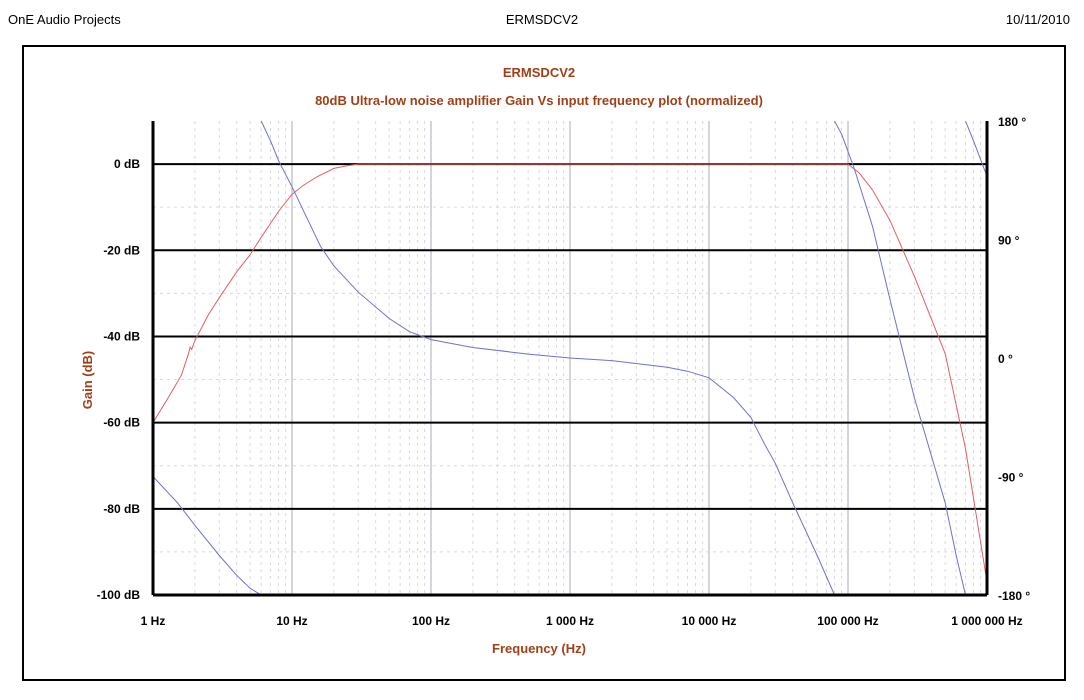 This screenshot has width=1084, height=700. Describe the element at coordinates (570, 621) in the screenshot. I see `x-tick-label: 1 000 Hz` at that location.